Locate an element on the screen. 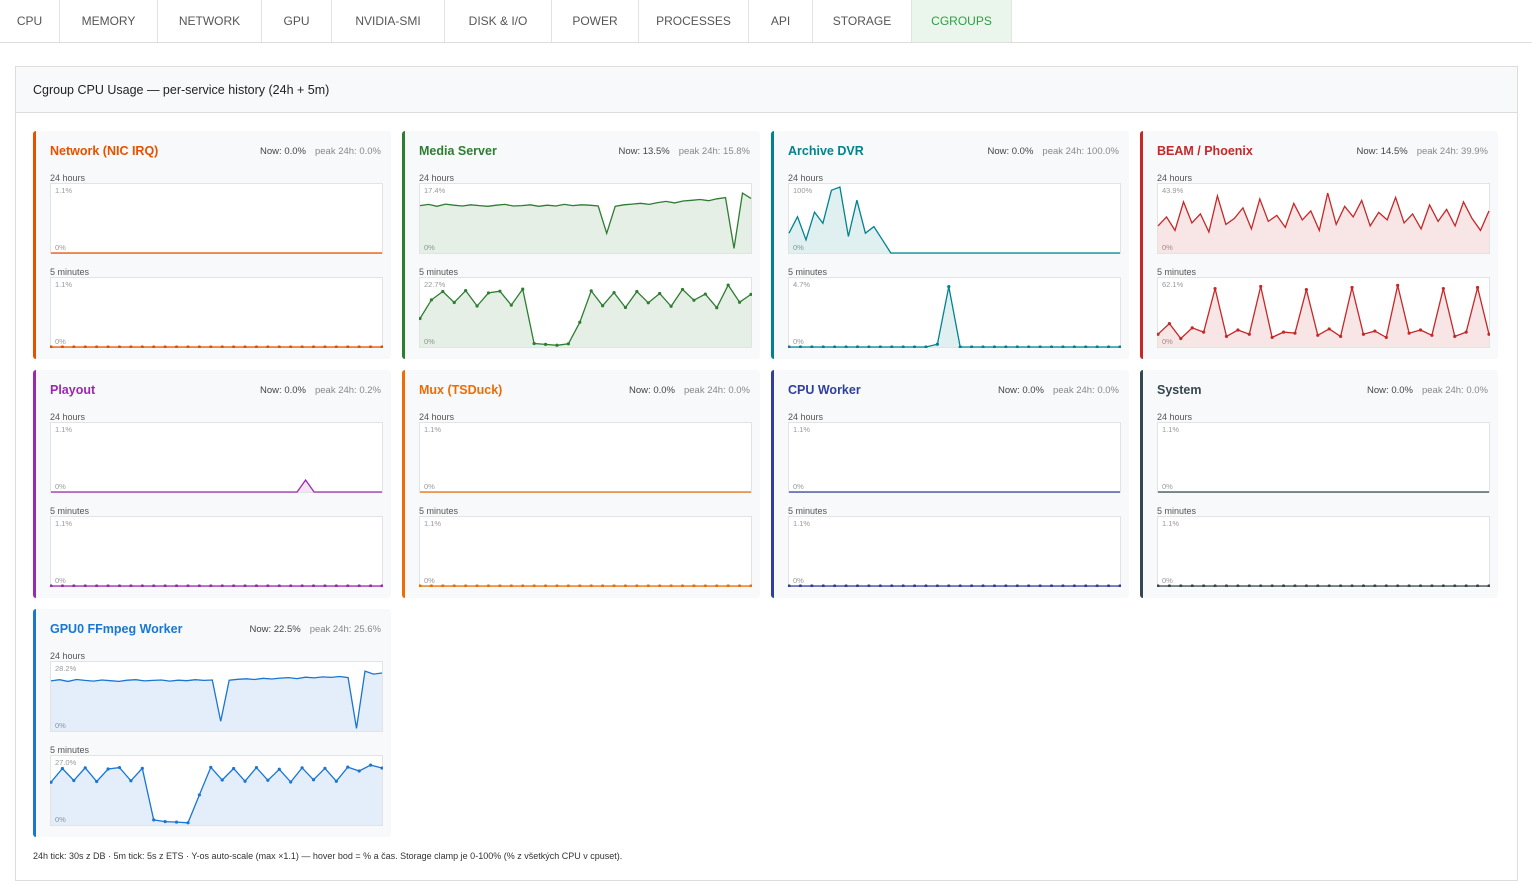 The height and width of the screenshot is (881, 1532). sparkline: 100% 0% is located at coordinates (954, 218).